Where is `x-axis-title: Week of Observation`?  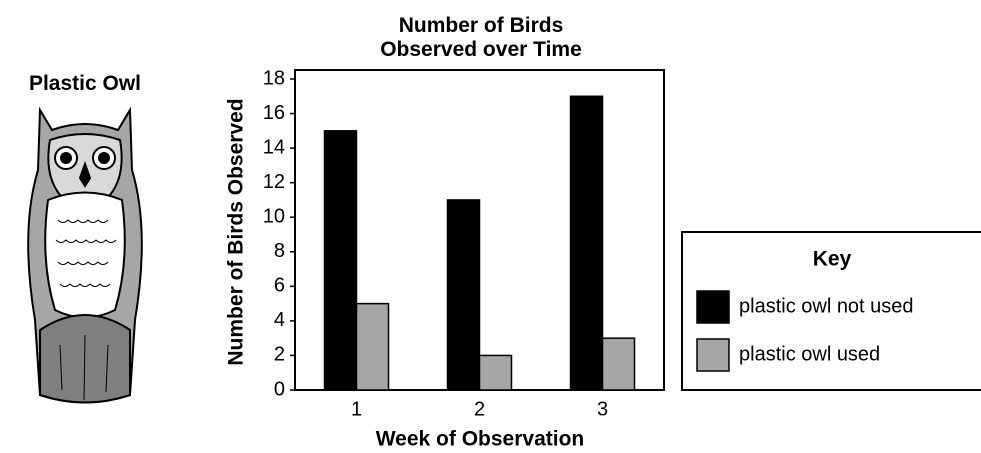 x-axis-title: Week of Observation is located at coordinates (480, 439).